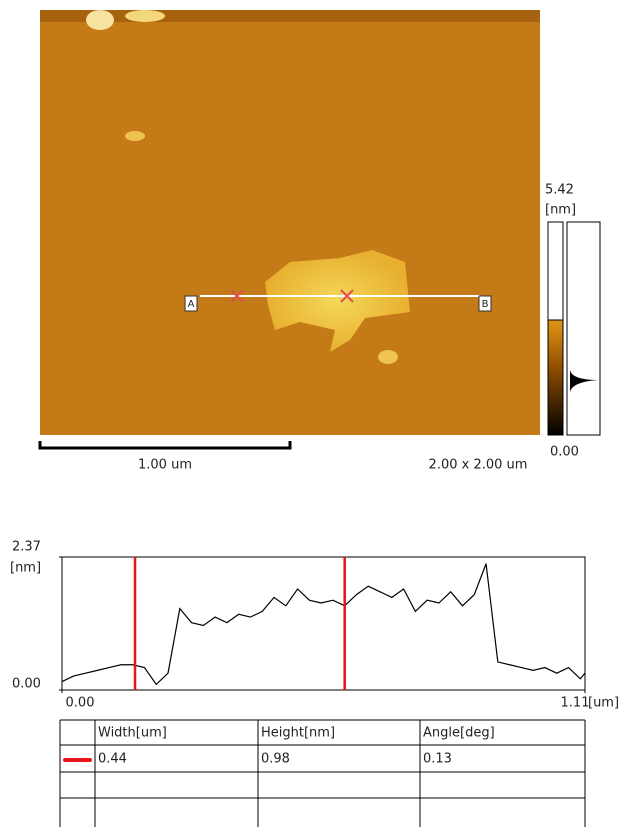 Image resolution: width=627 pixels, height=831 pixels. Describe the element at coordinates (275, 759) in the screenshot. I see `cell: 0.98` at that location.